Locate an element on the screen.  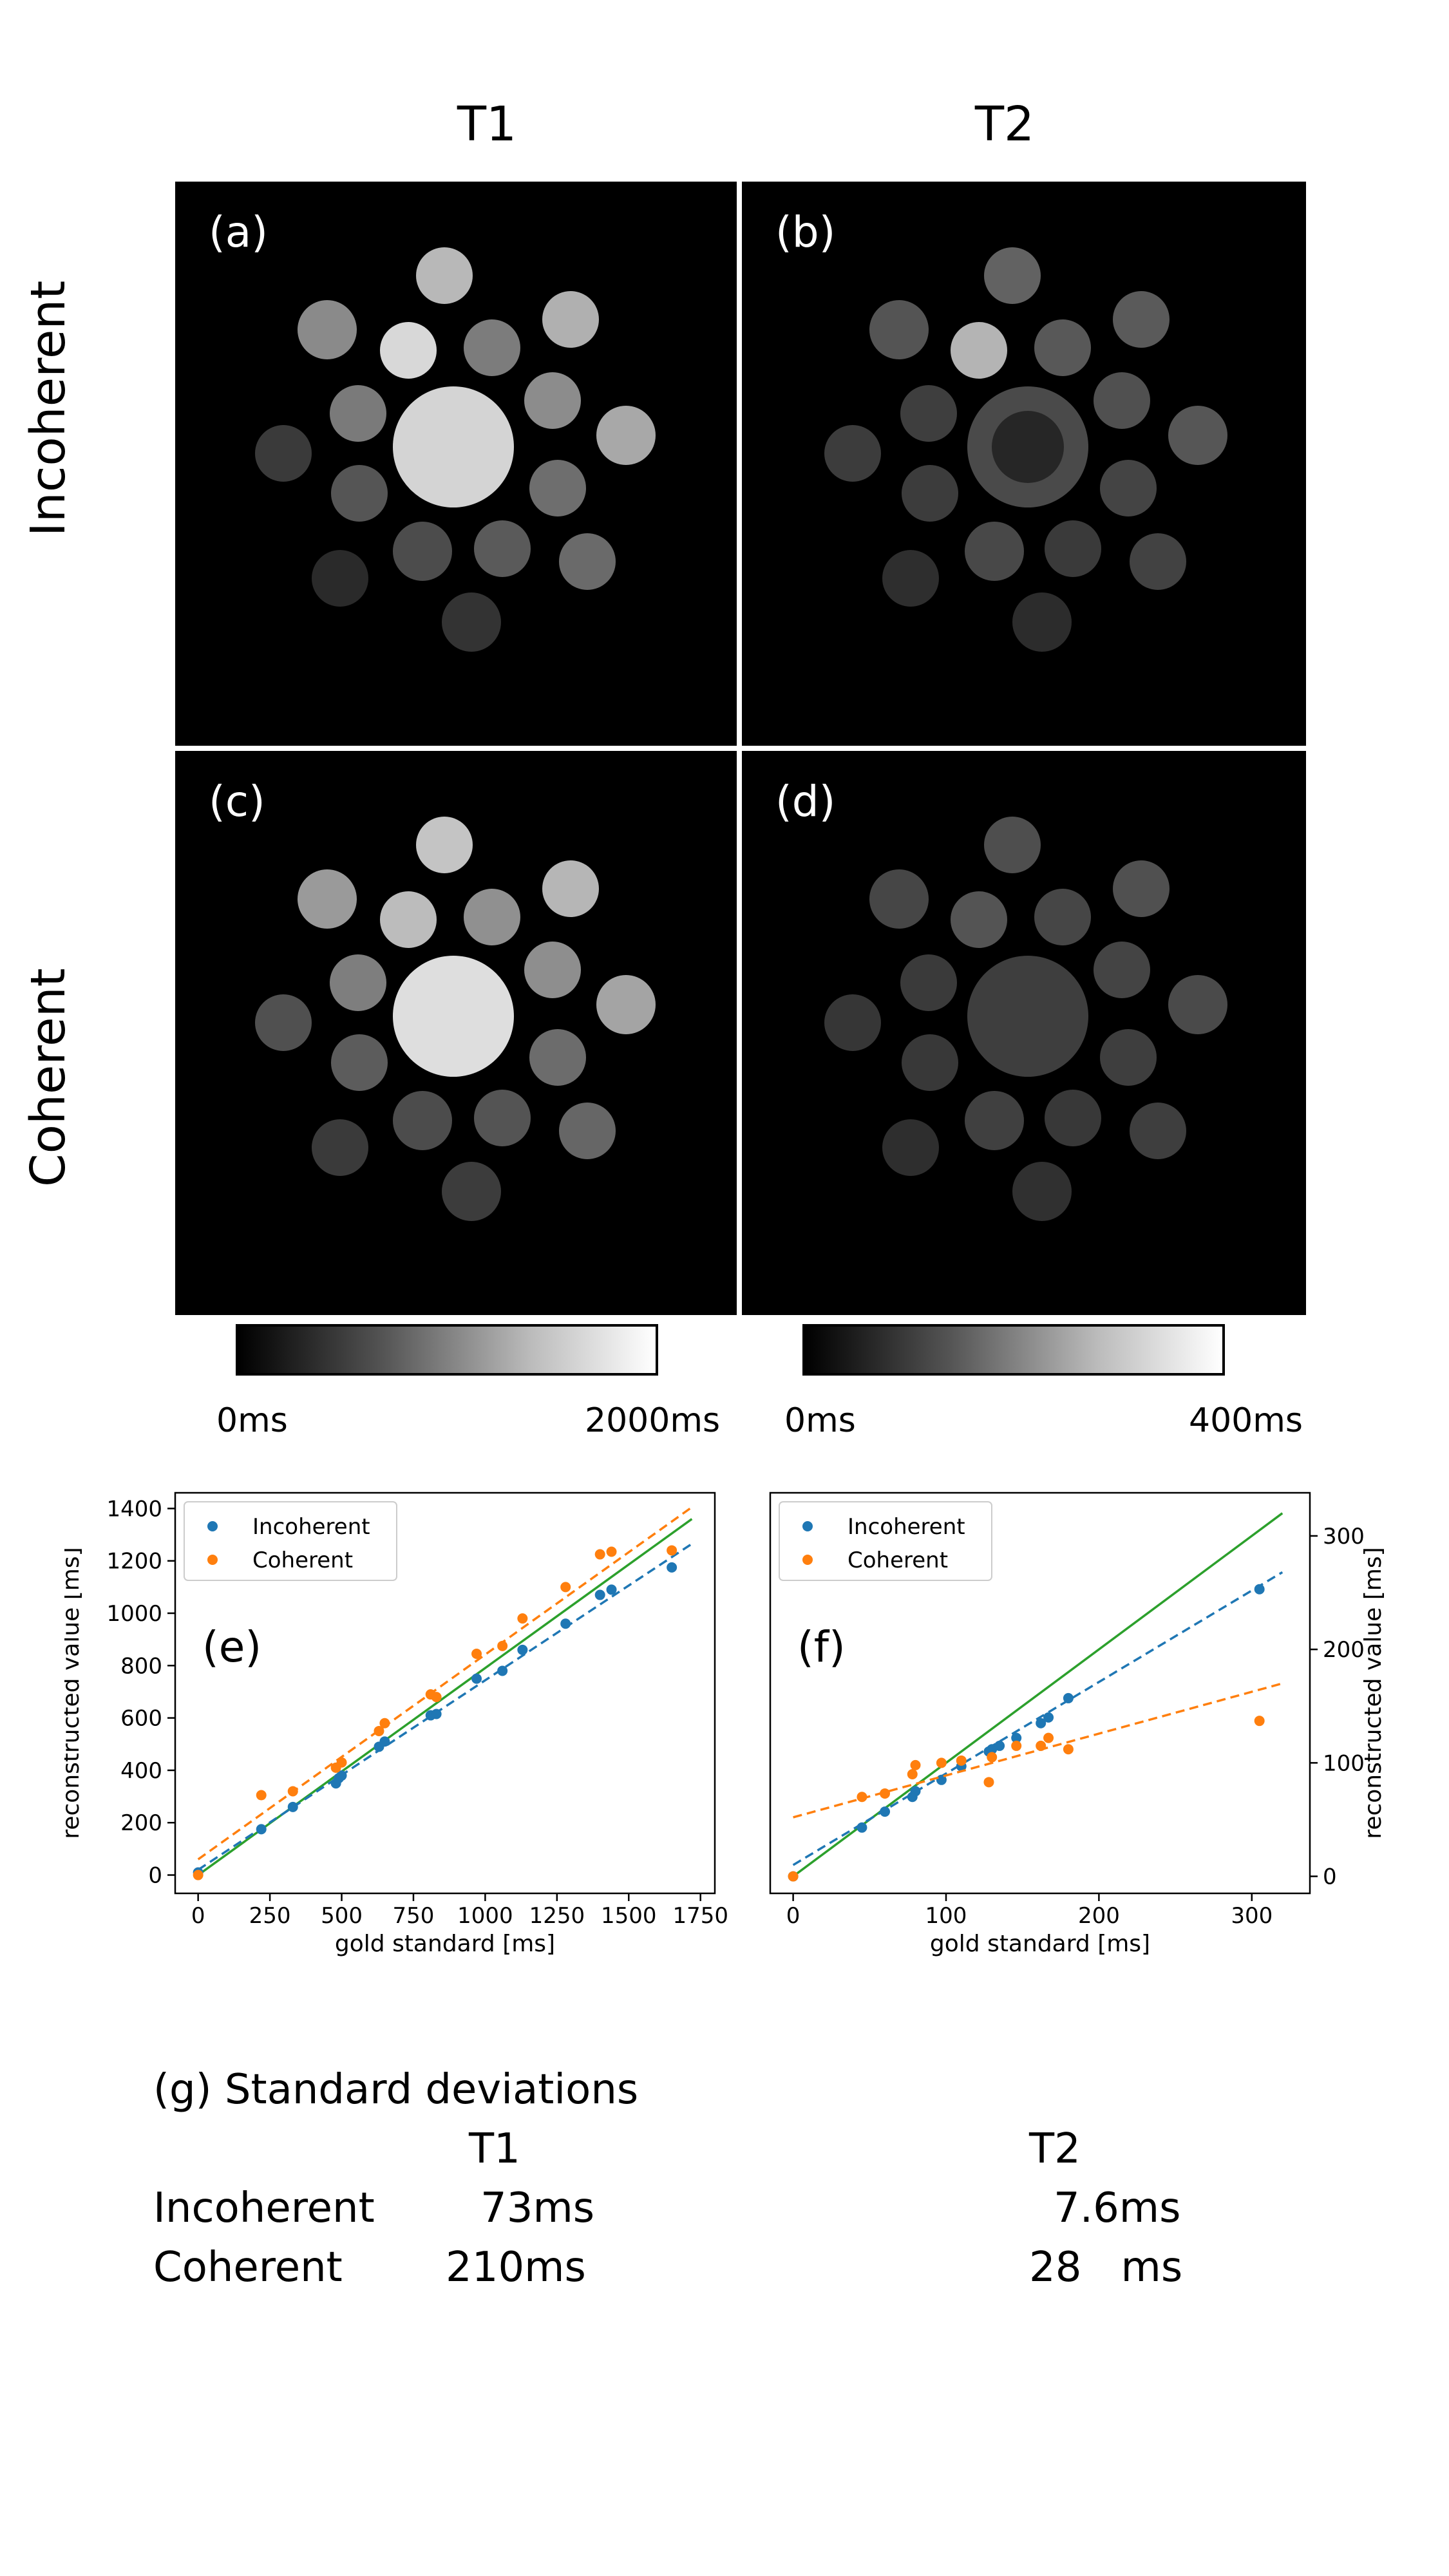
chart-panel-label: (e) is located at coordinates (232, 1647).